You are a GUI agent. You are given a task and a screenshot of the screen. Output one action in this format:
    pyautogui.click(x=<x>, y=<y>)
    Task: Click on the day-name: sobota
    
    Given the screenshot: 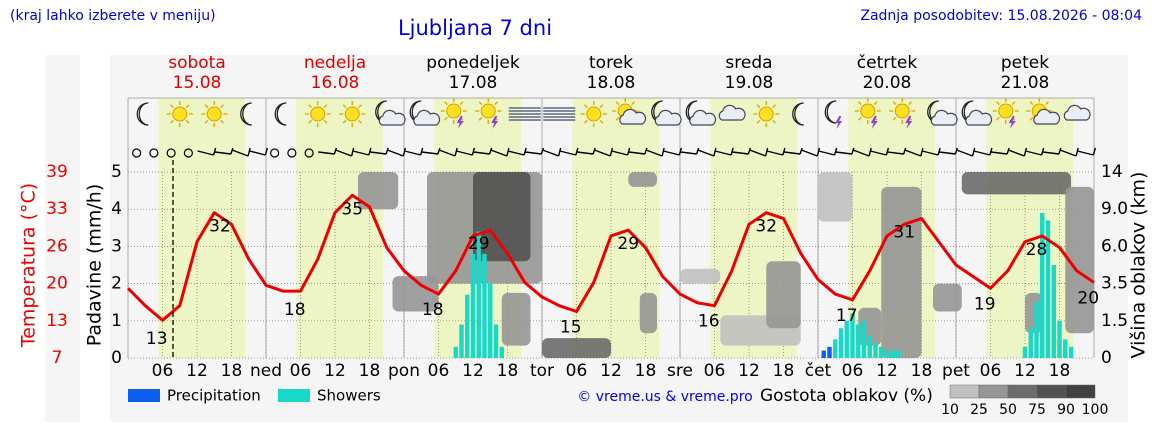 What is the action you would take?
    pyautogui.click(x=197, y=63)
    